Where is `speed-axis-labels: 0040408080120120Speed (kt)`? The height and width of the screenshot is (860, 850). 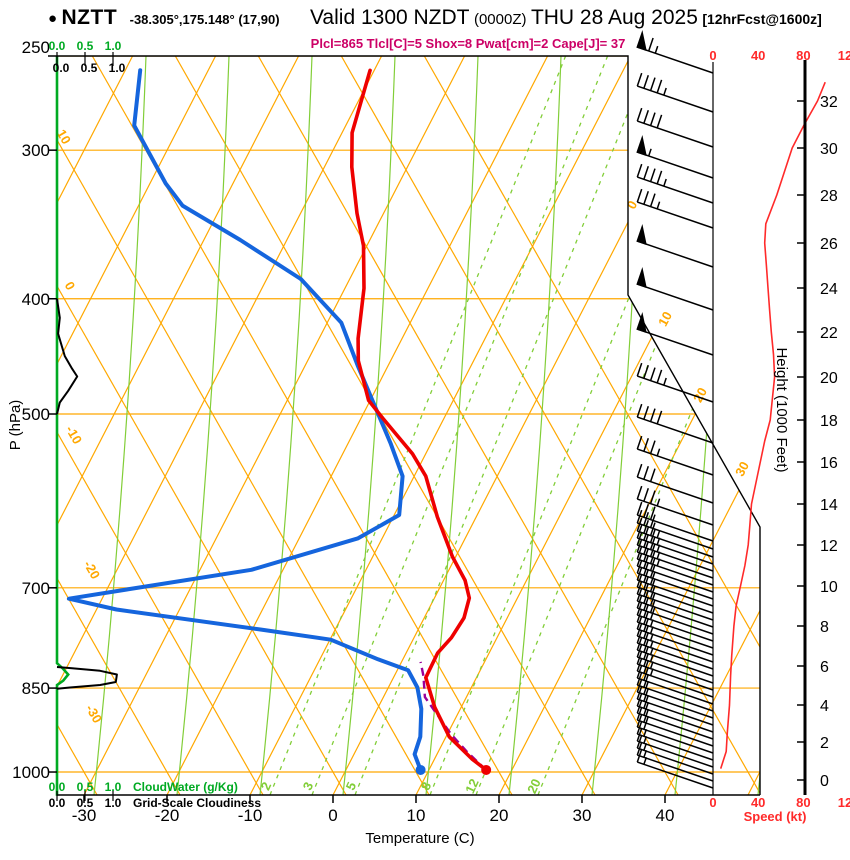
speed-axis-labels: 0040408080120120Speed (kt) is located at coordinates (779, 436).